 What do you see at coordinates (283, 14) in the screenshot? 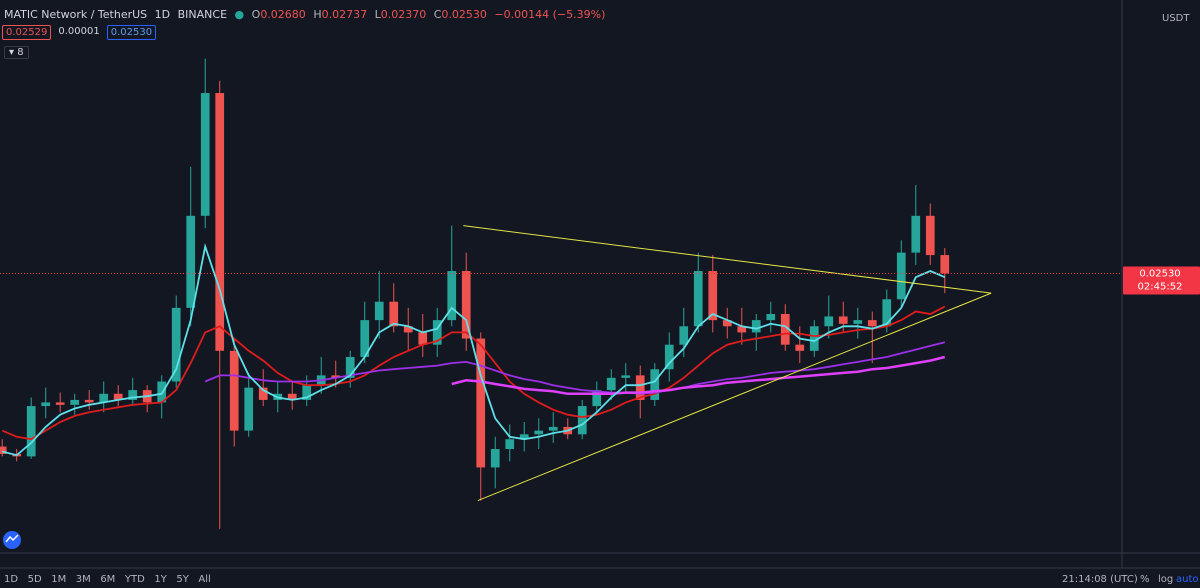
I see `ohlc-value: 0.02680` at bounding box center [283, 14].